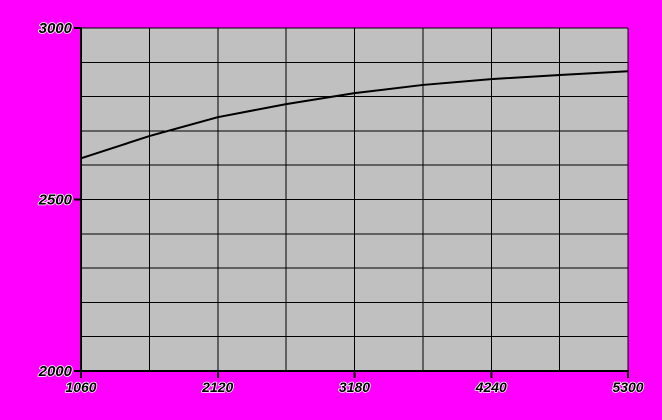  Describe the element at coordinates (491, 387) in the screenshot. I see `x-tick-label: 4240` at that location.